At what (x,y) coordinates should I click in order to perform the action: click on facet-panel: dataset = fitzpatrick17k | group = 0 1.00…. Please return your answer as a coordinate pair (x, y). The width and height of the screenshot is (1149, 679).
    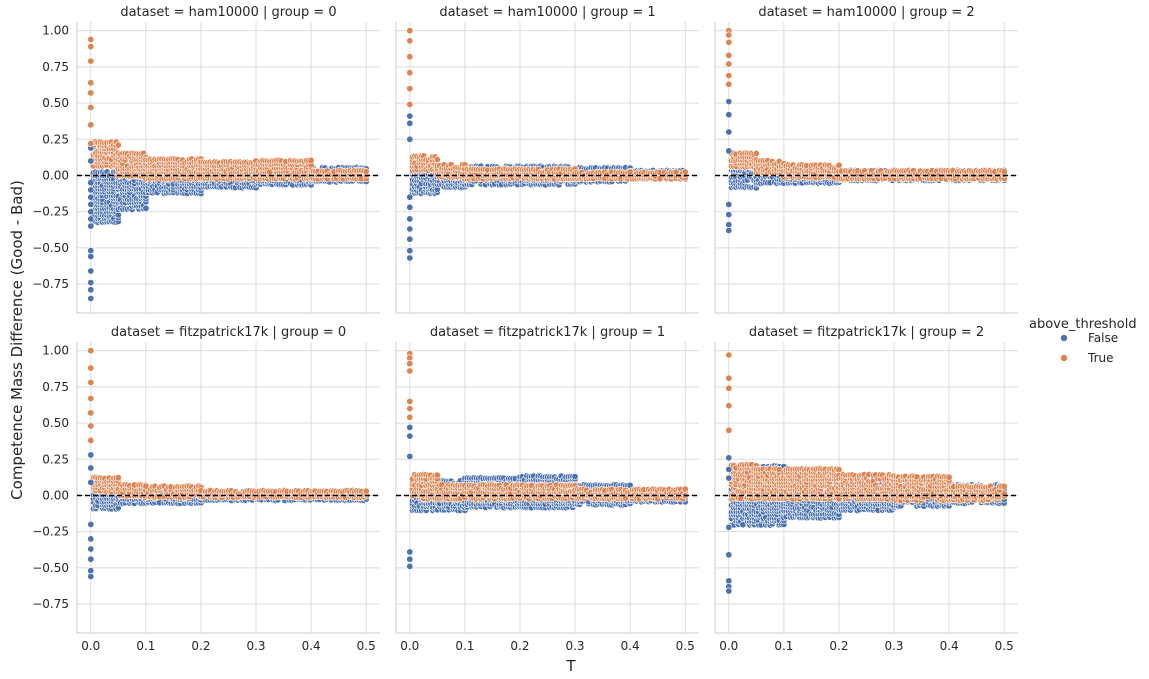
    Looking at the image, I should click on (206, 489).